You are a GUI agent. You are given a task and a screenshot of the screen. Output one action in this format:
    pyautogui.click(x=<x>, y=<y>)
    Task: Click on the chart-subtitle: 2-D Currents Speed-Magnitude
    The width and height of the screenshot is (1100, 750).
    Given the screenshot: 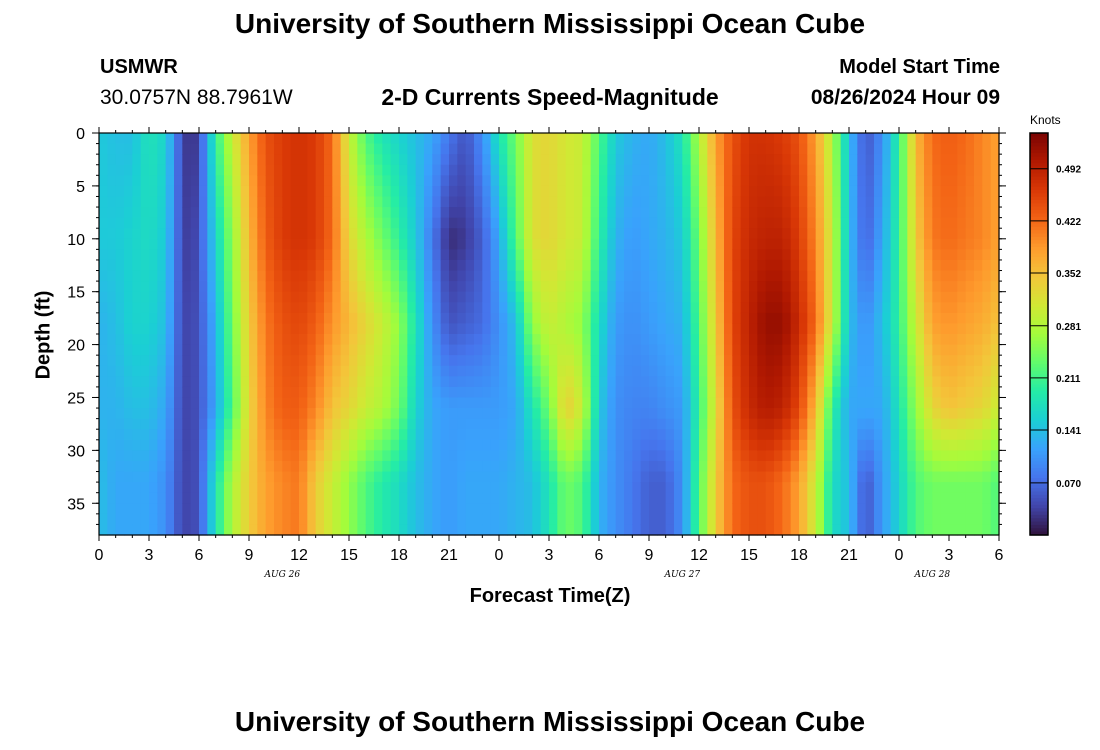 What is the action you would take?
    pyautogui.click(x=550, y=97)
    